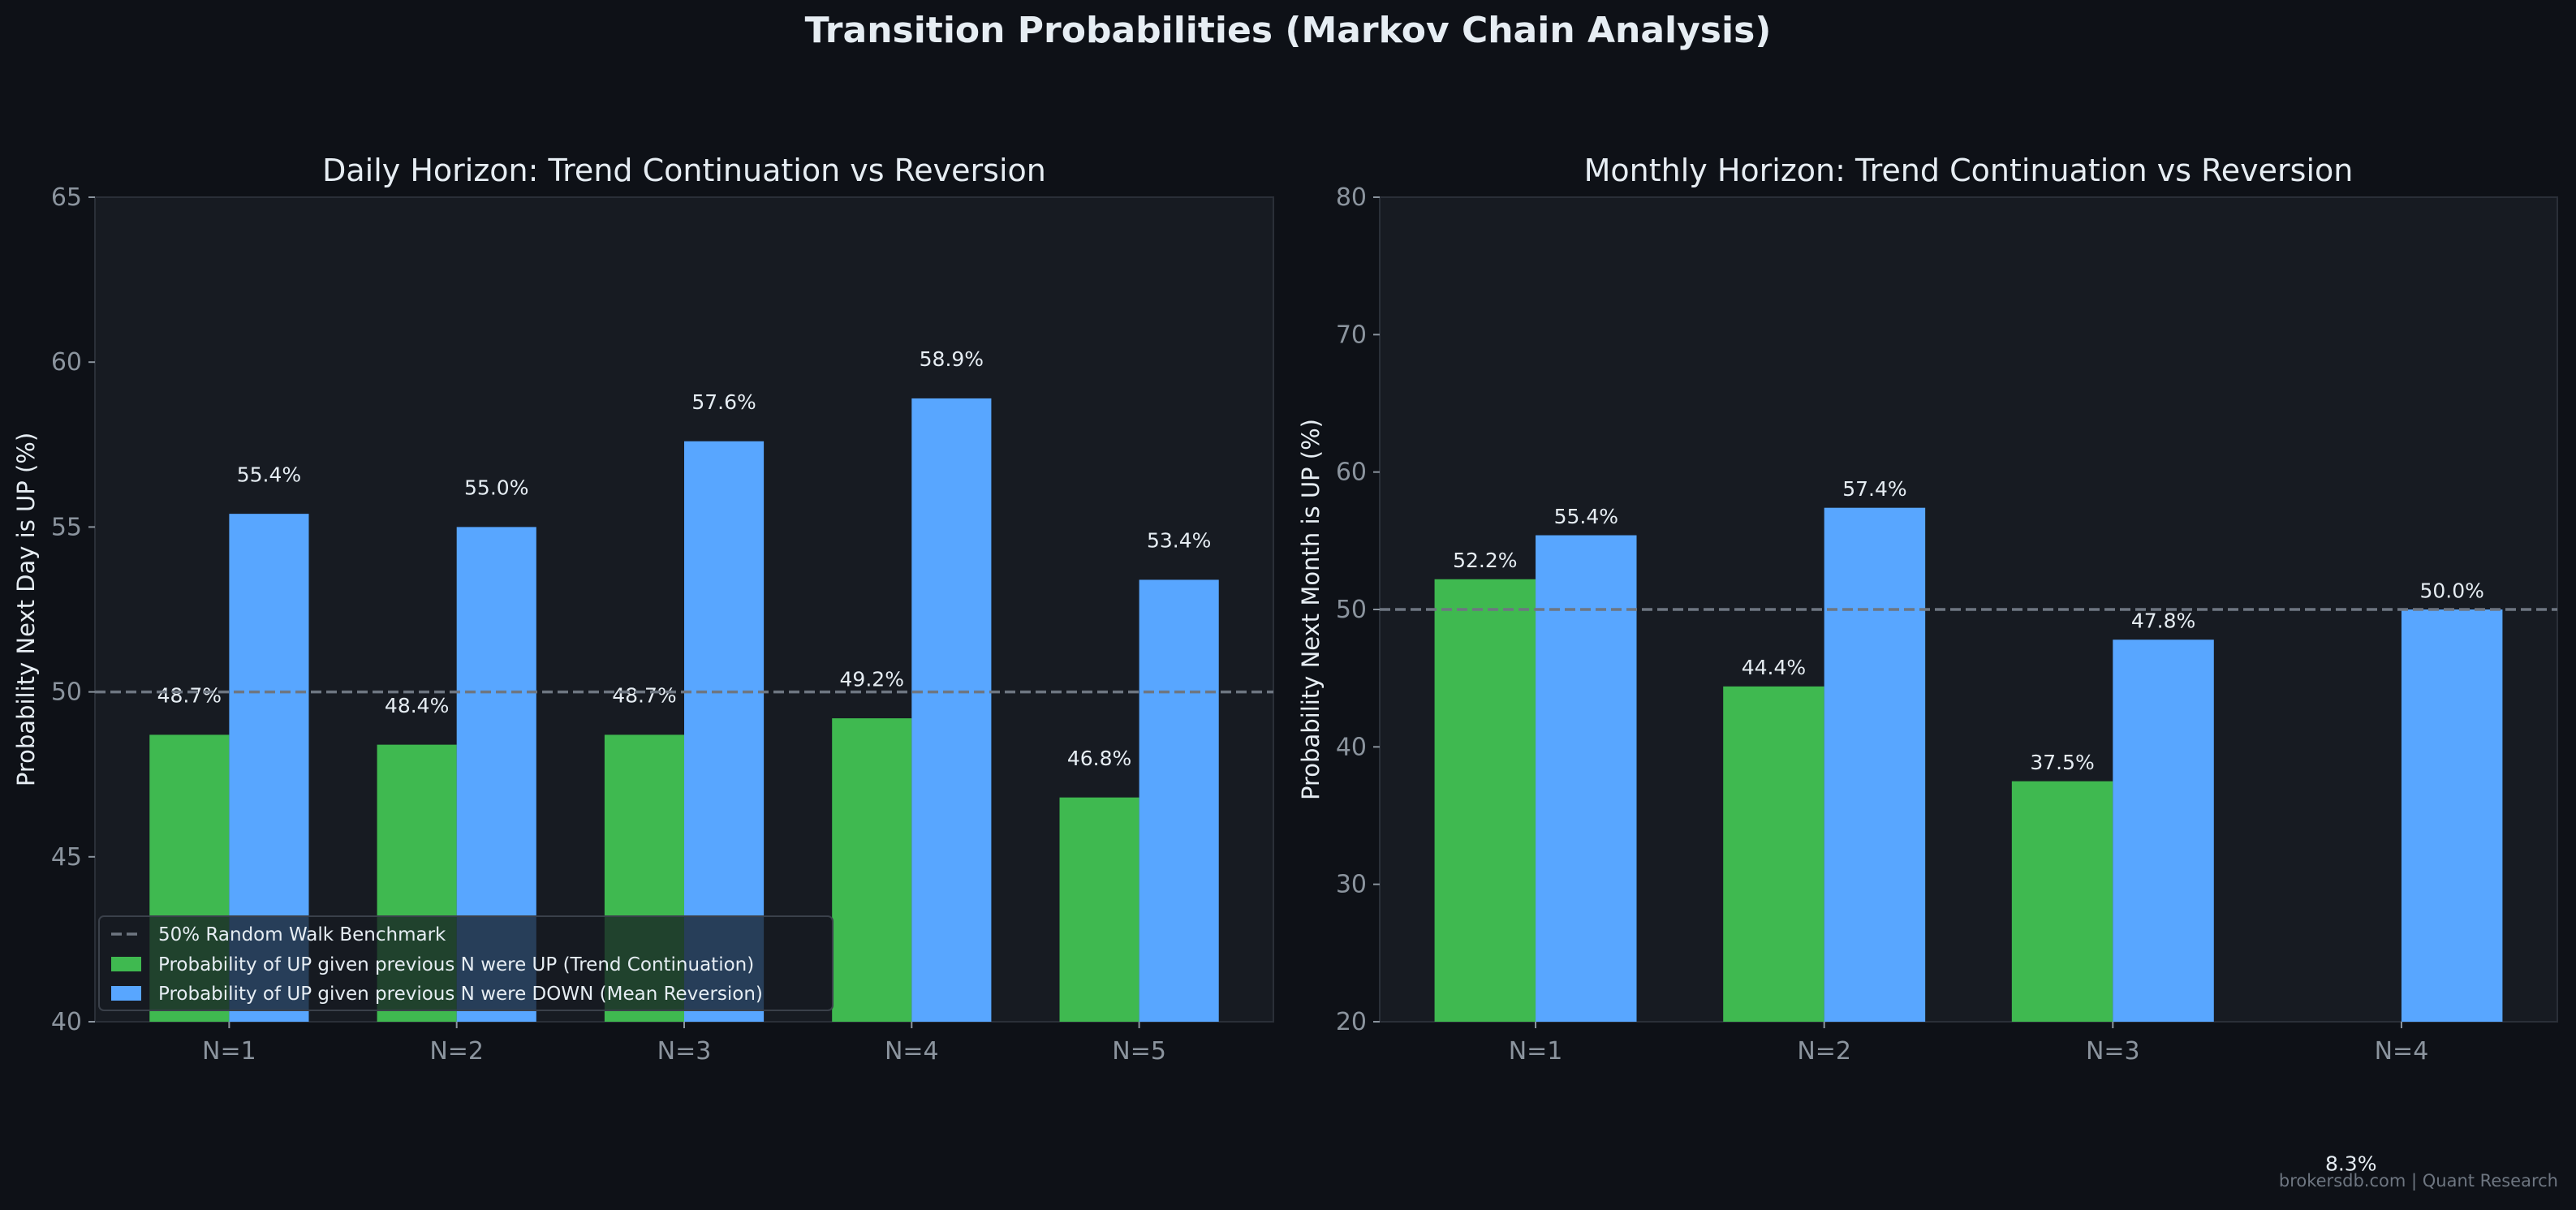  I want to click on bar-value-label: 57.6%, so click(724, 402).